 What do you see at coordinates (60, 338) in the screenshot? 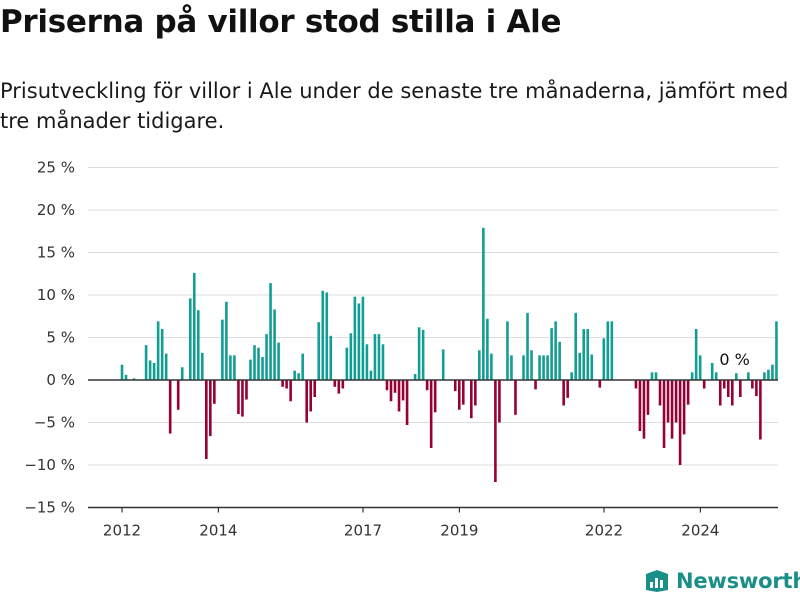
I see `y-tick-label: 5 %` at bounding box center [60, 338].